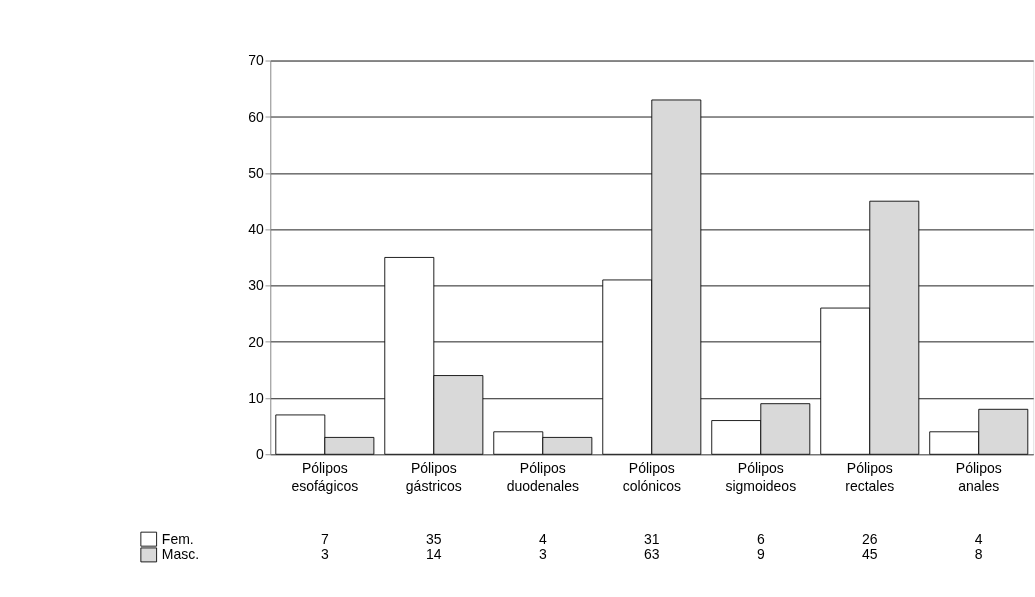  I want to click on y-tick-label: 0, so click(260, 454).